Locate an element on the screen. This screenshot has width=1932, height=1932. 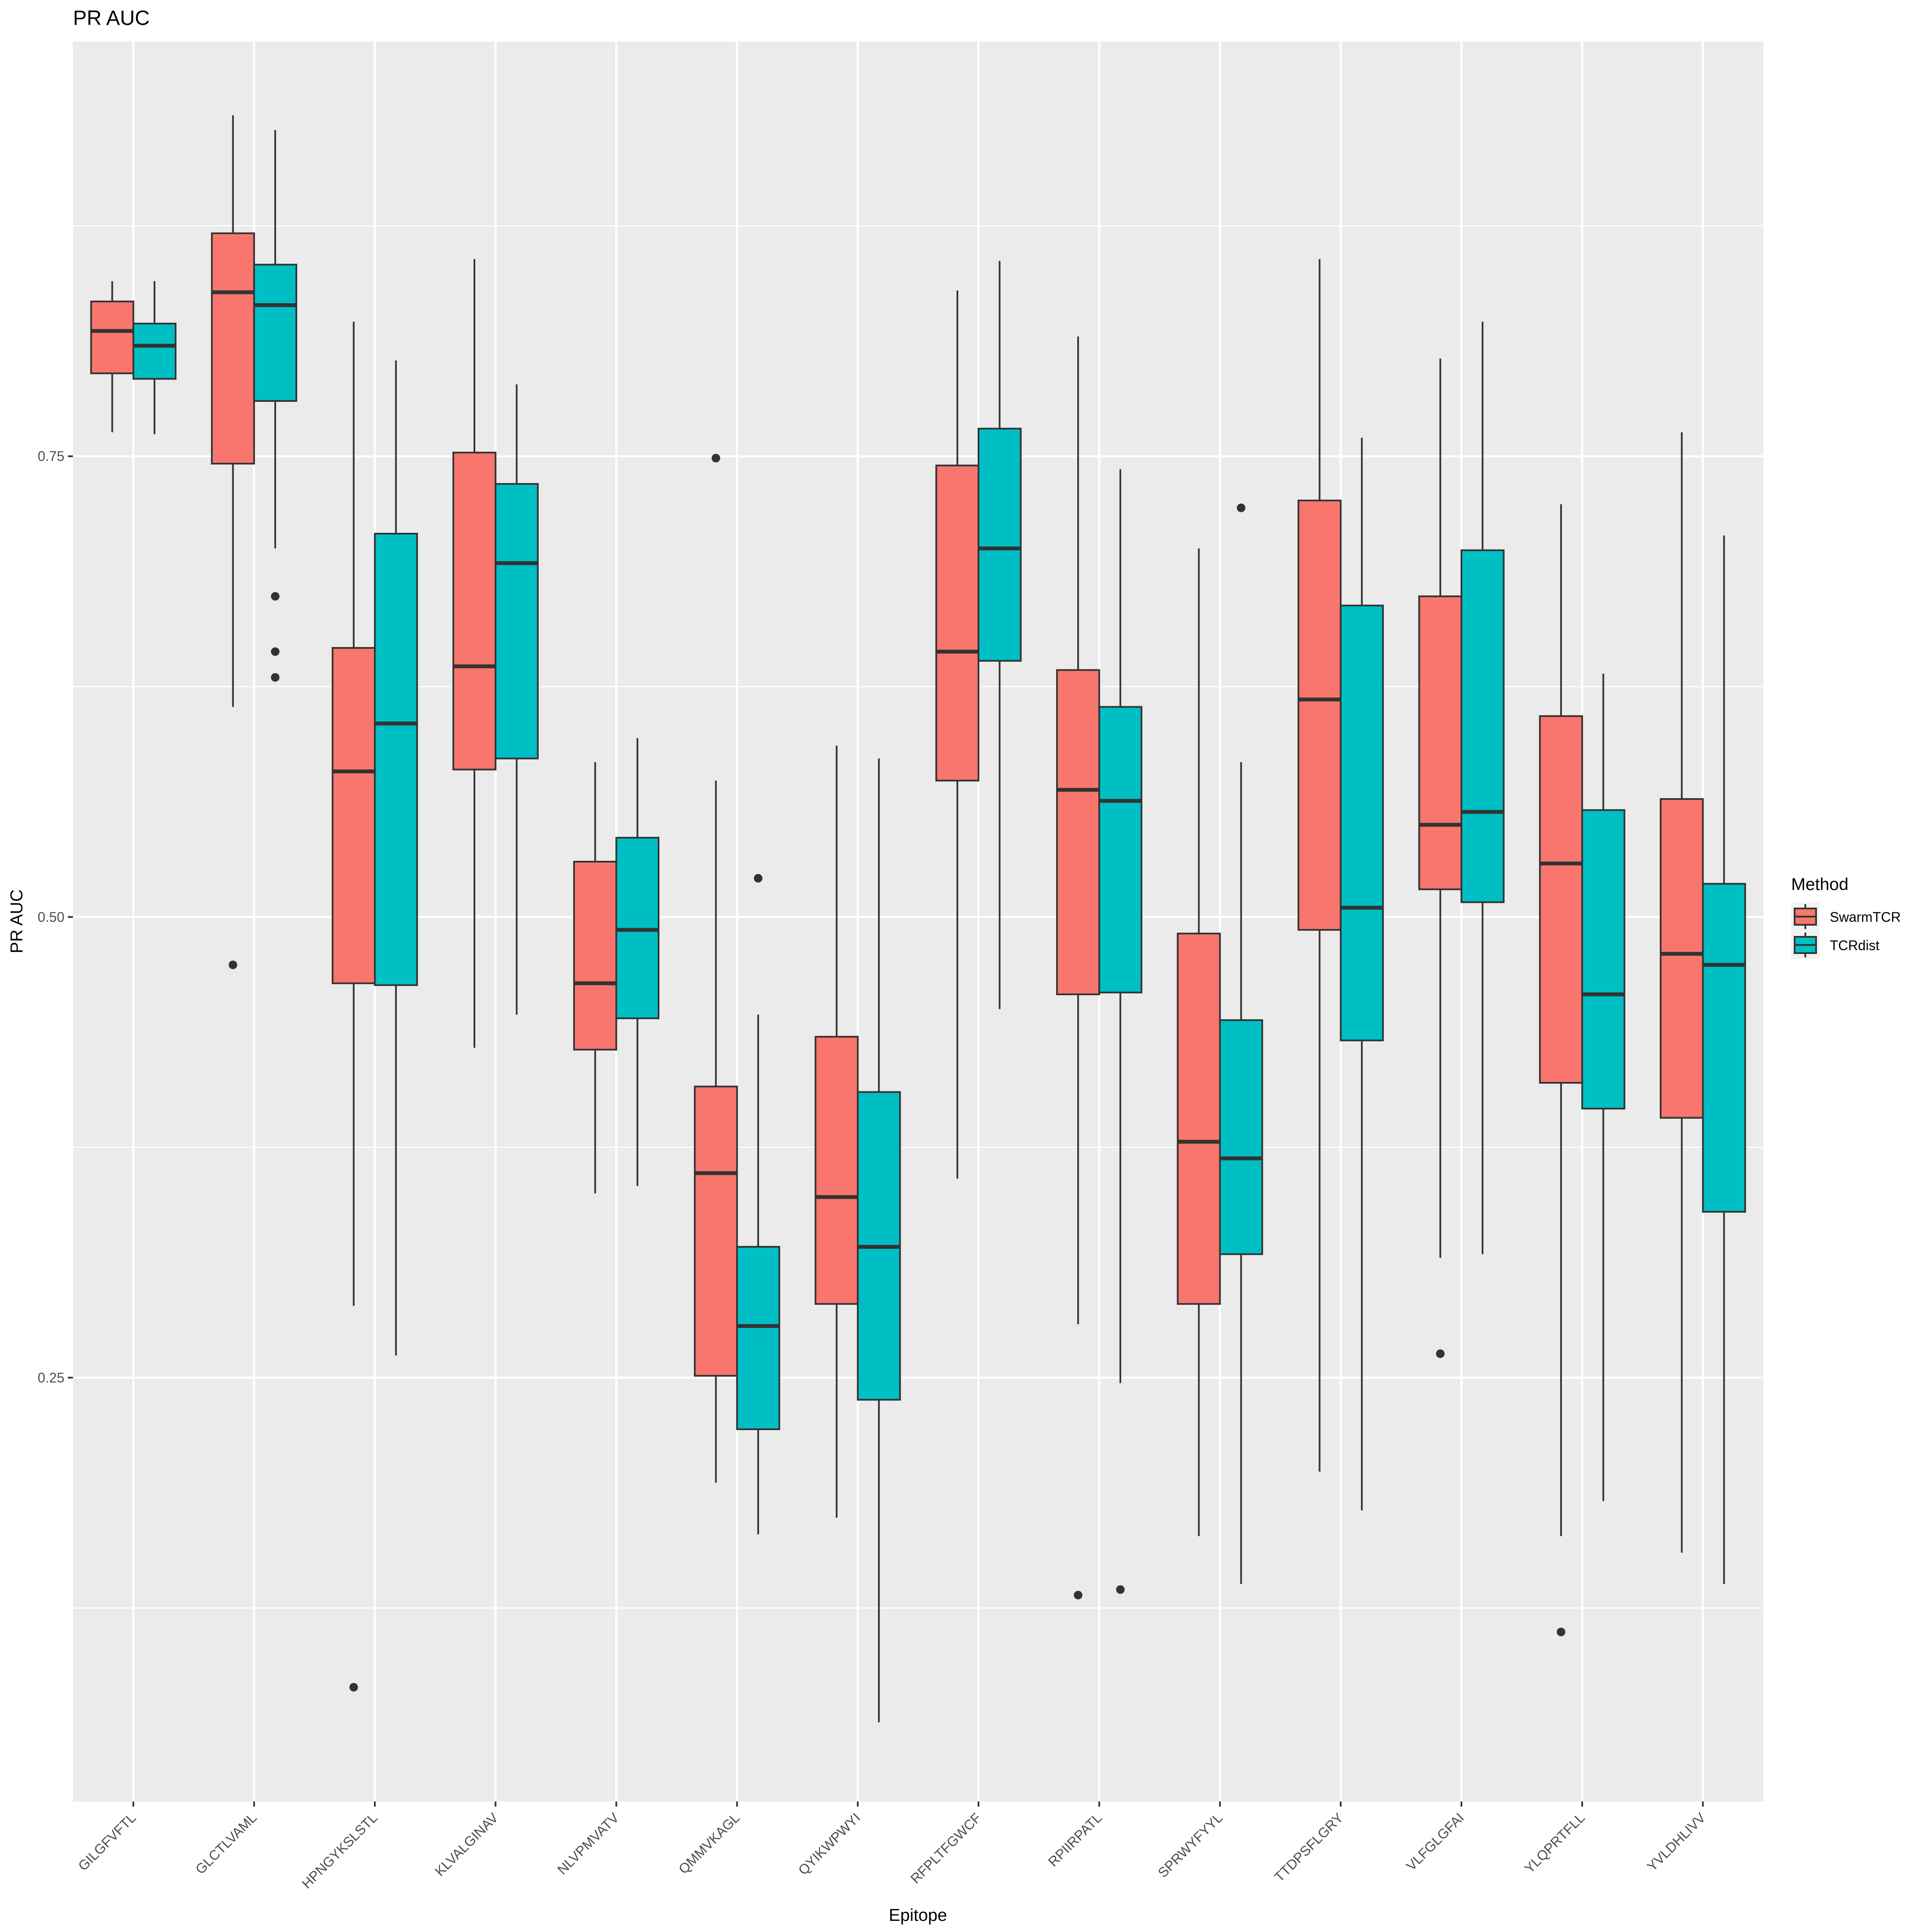
box-TCRdist-VLFGLGFAI is located at coordinates (1482, 788).